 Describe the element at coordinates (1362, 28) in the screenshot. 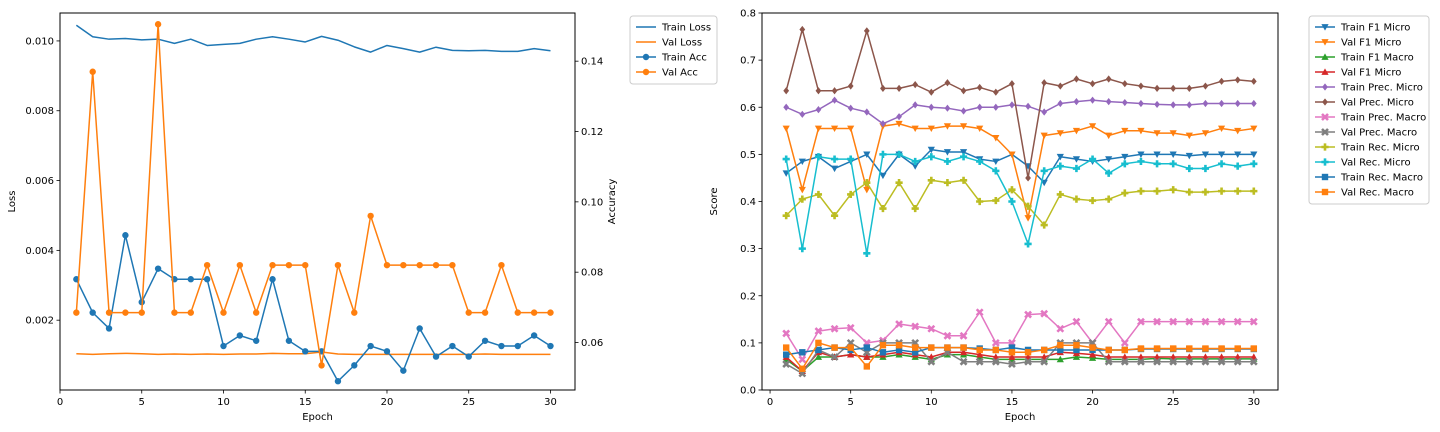

I see `legend-item-train-f1-micro: Train F1 Micro` at that location.